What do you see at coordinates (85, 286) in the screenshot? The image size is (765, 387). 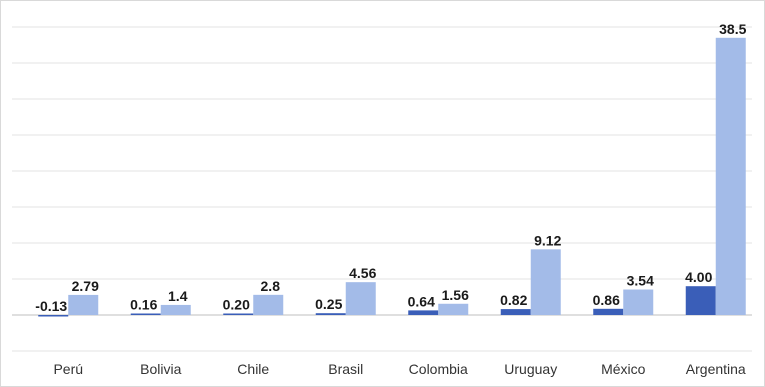 I see `data-label-series2-perú: 2.79` at bounding box center [85, 286].